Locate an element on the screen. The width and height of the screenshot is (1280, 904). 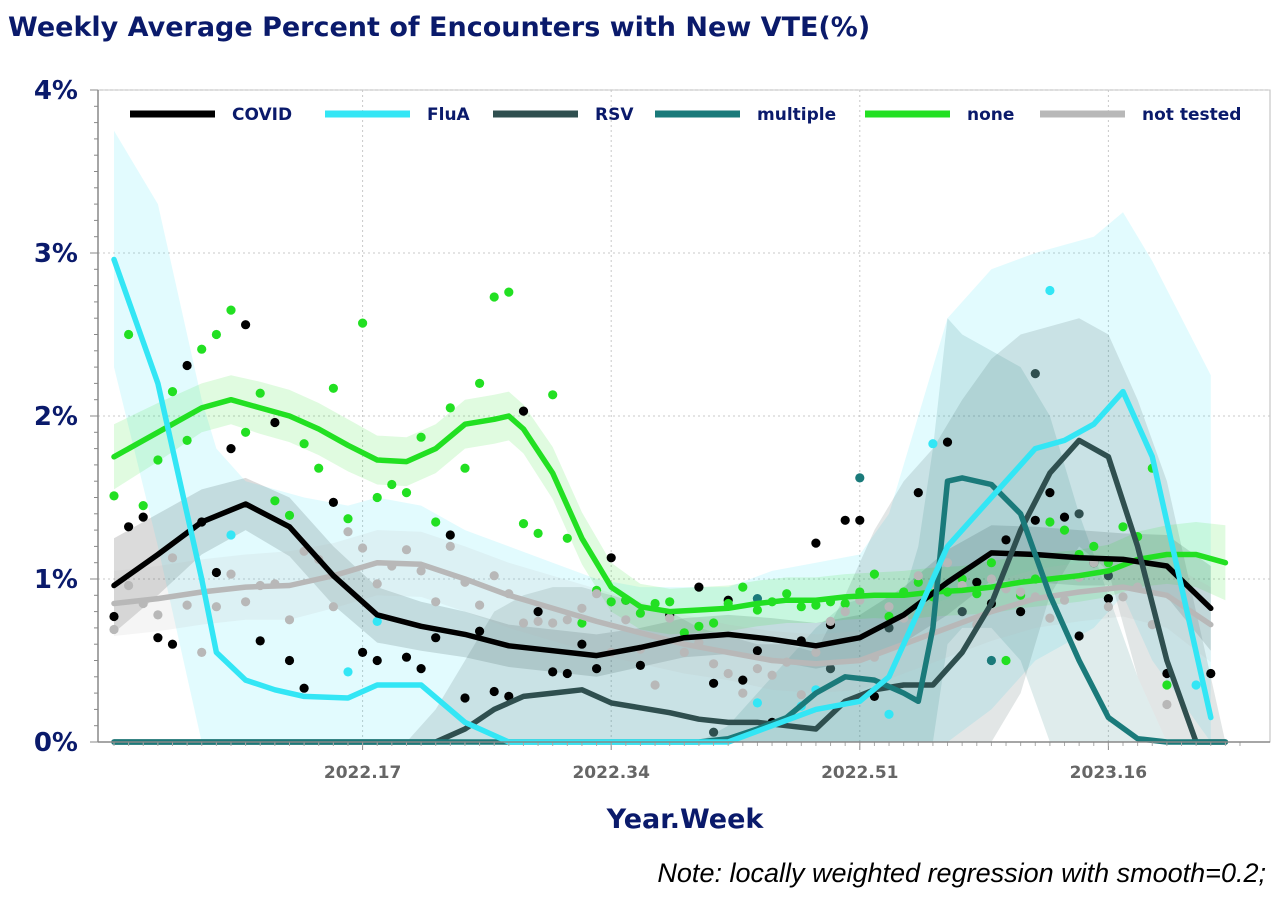
legend: COVID FluA RSV multiple none not tested is located at coordinates (685, 115).